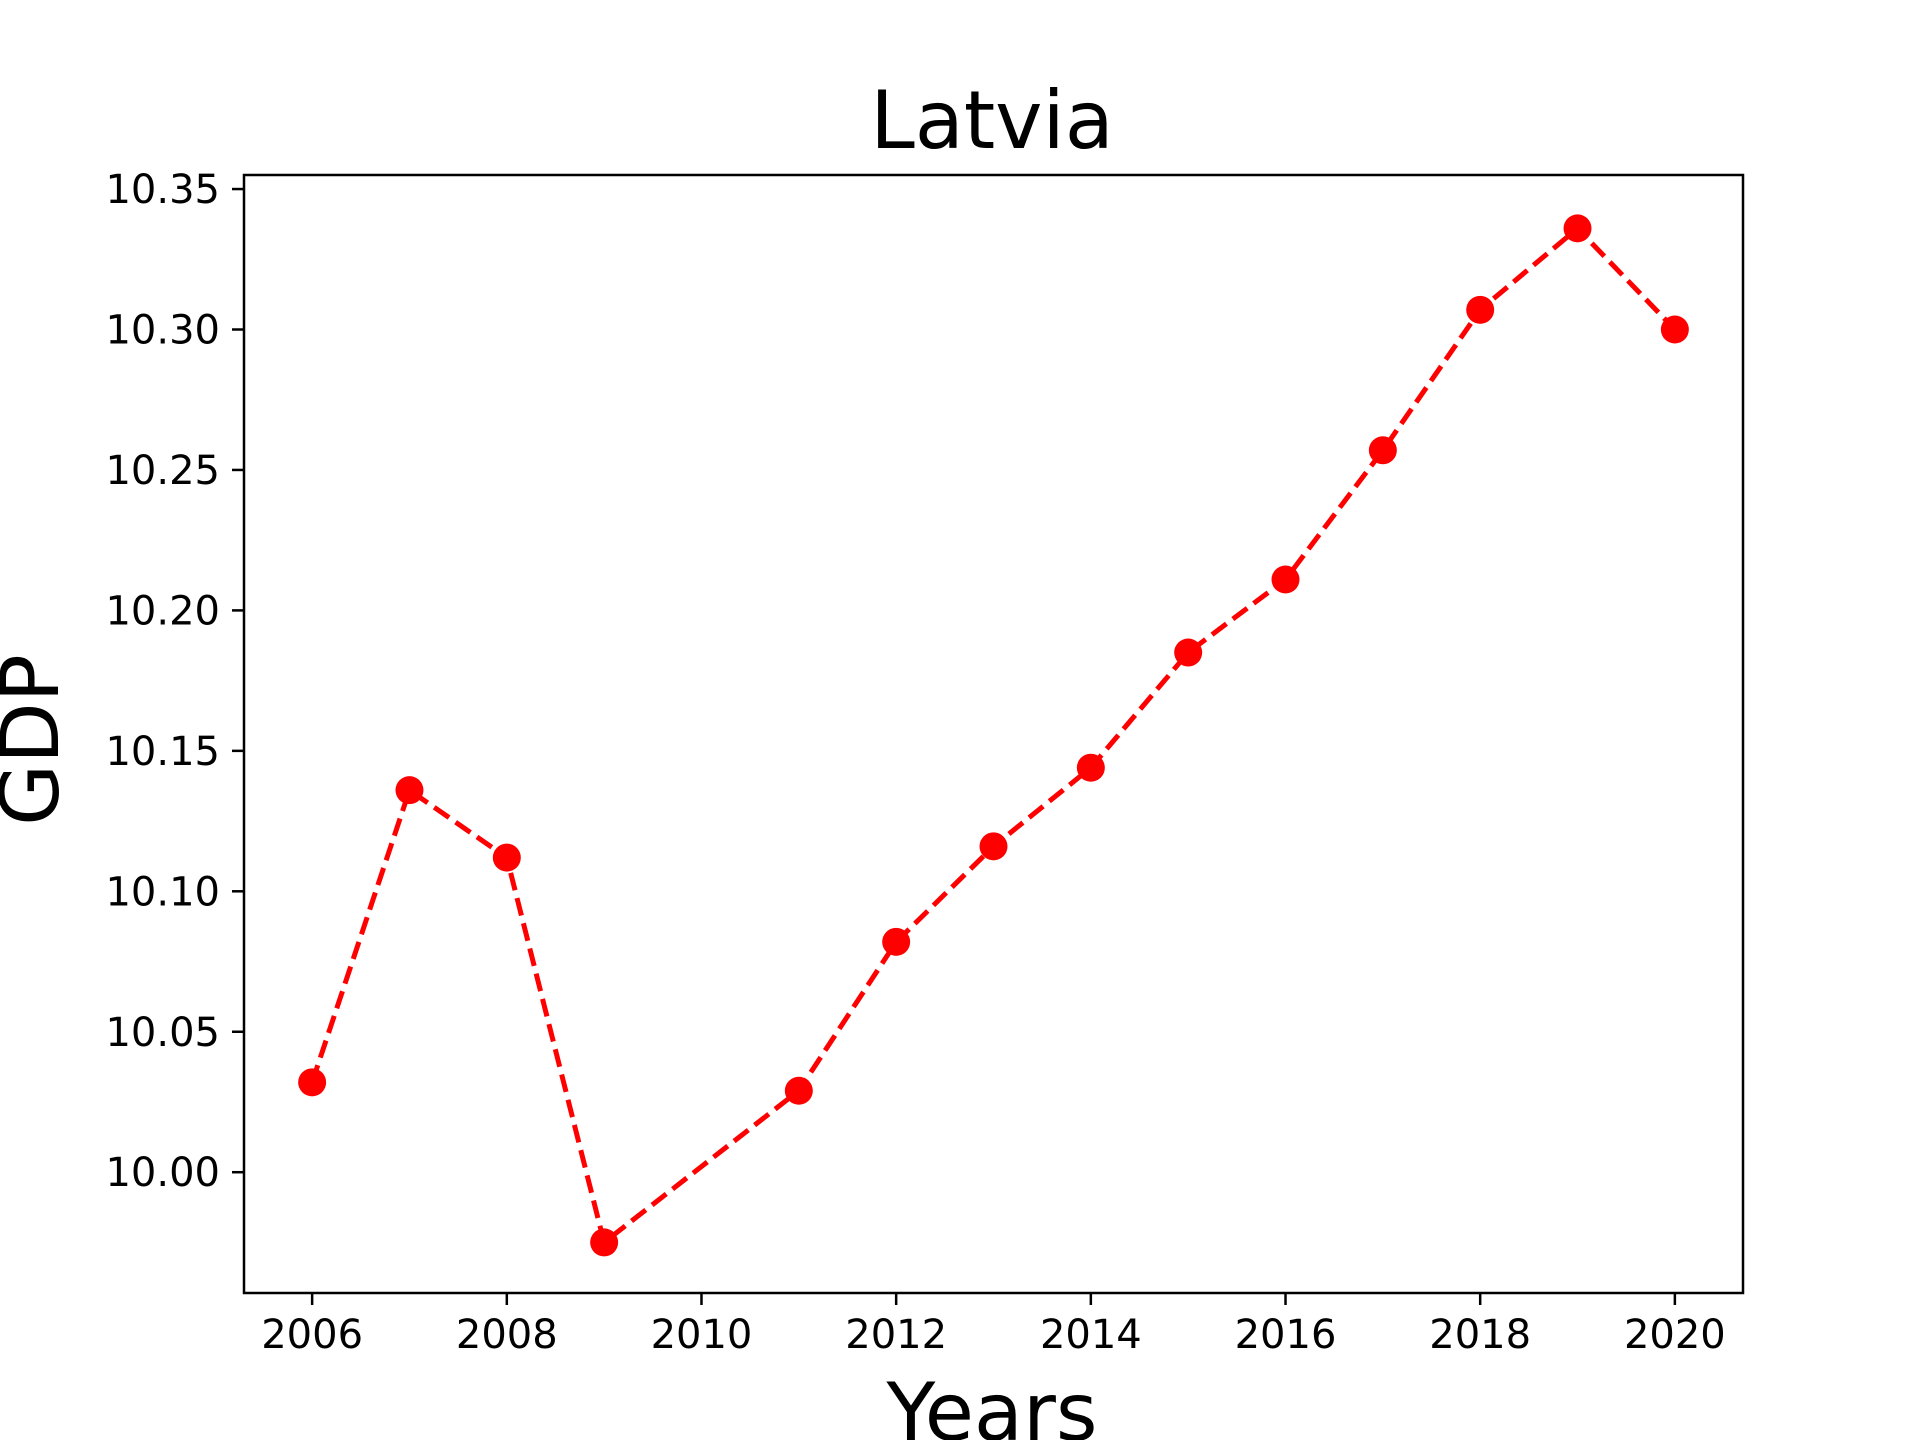 The width and height of the screenshot is (1920, 1445). Describe the element at coordinates (162, 611) in the screenshot. I see `y-tick-label: 10.20` at that location.